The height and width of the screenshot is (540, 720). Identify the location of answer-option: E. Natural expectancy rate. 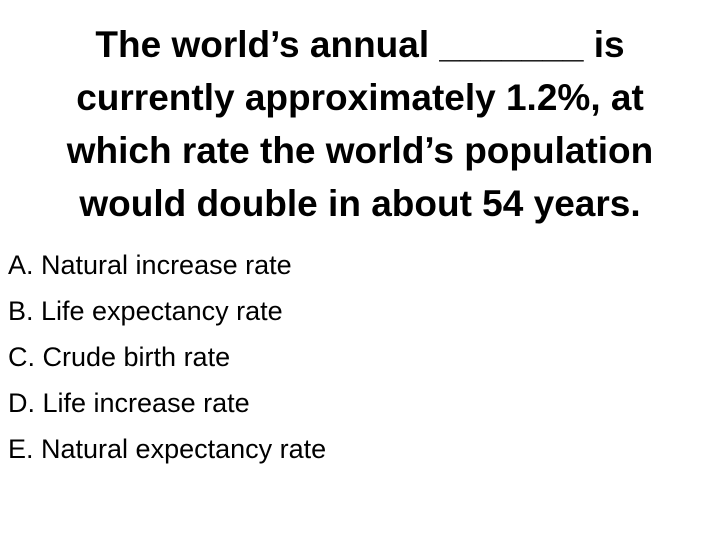
(167, 449).